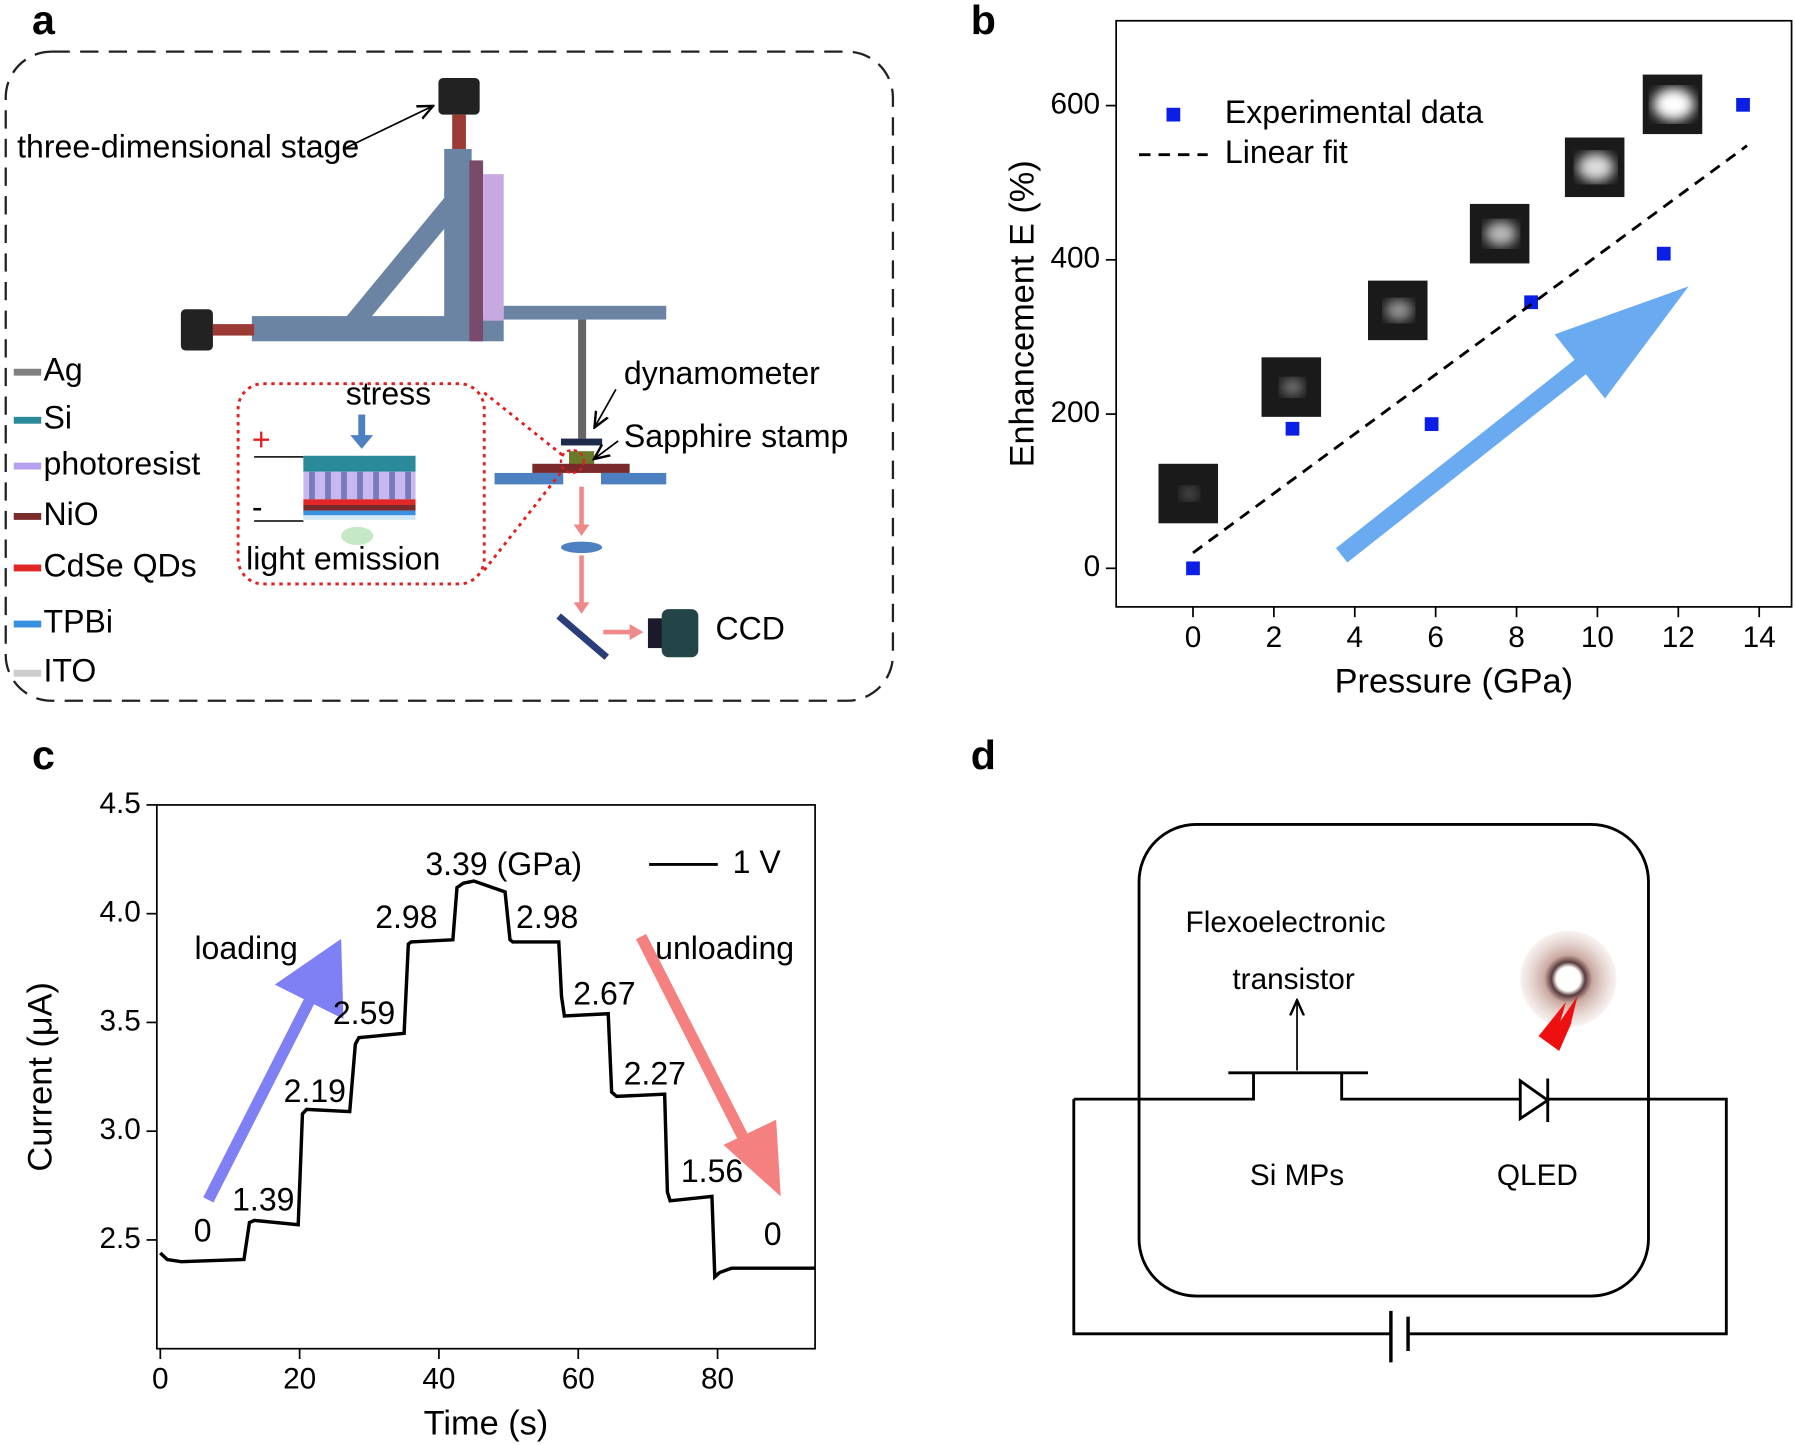 This screenshot has height=1445, width=1795. Describe the element at coordinates (503, 864) in the screenshot. I see `annotation: 3.39 (GPa)` at that location.